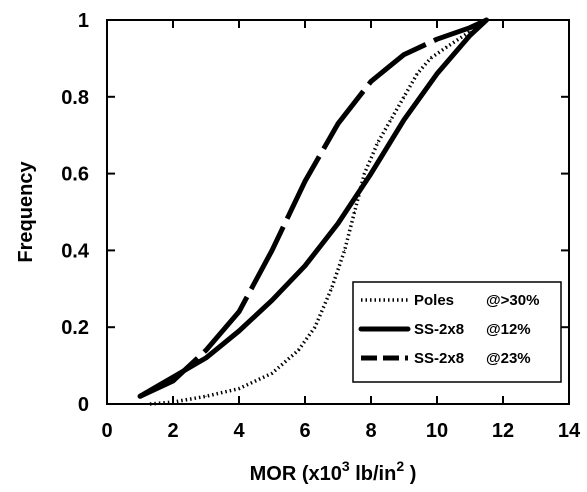 This screenshot has height=492, width=587. What do you see at coordinates (400, 466) in the screenshot?
I see `x-axis-title-unit-sup: 2` at bounding box center [400, 466].